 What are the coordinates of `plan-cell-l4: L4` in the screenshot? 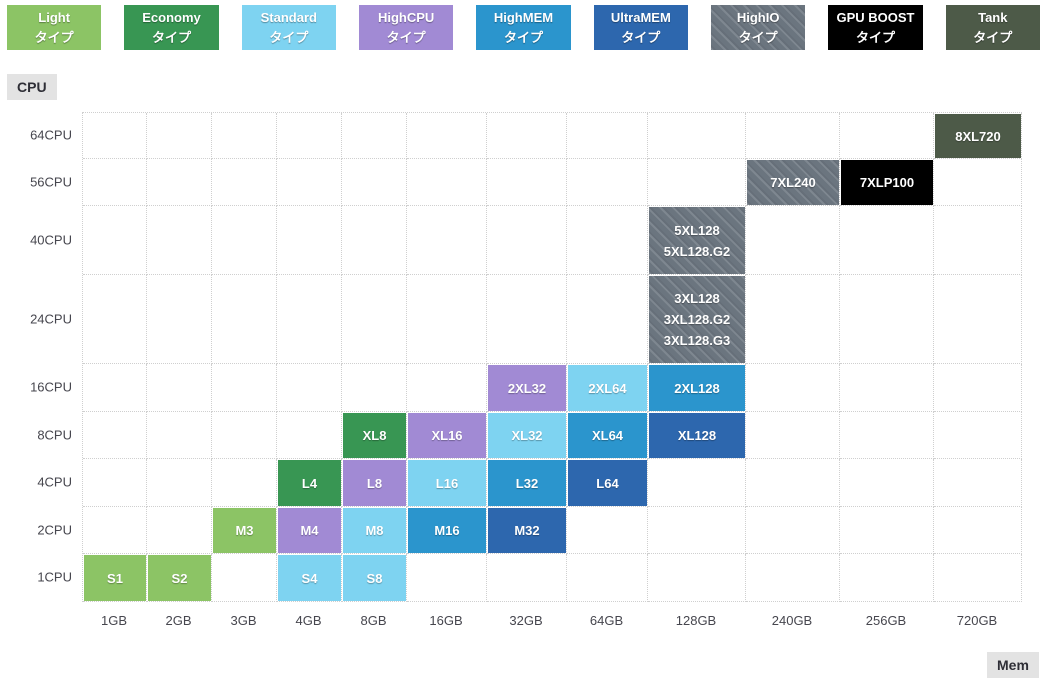 It's located at (309, 483).